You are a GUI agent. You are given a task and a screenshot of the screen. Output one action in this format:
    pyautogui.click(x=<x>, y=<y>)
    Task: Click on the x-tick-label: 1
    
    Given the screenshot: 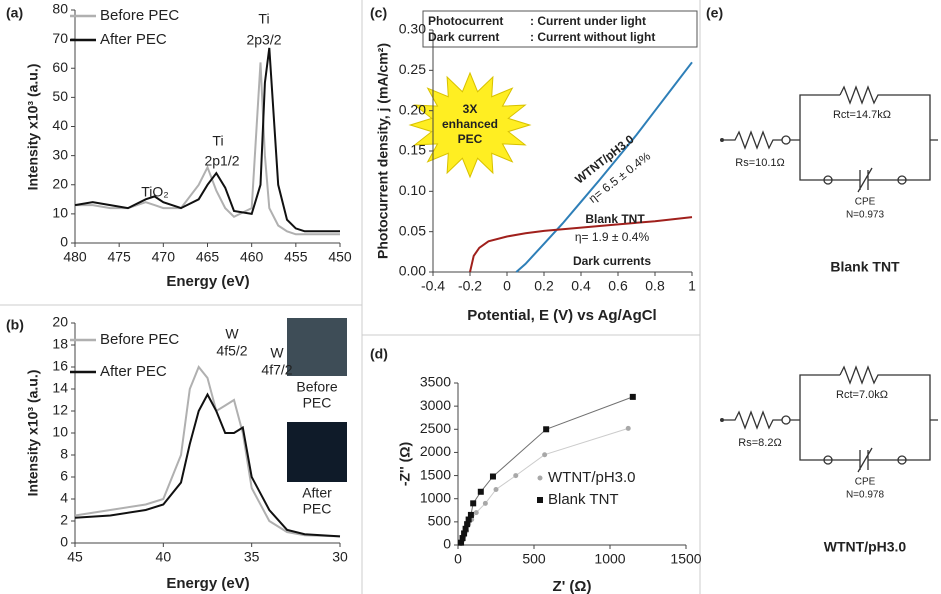 What is the action you would take?
    pyautogui.click(x=692, y=286)
    